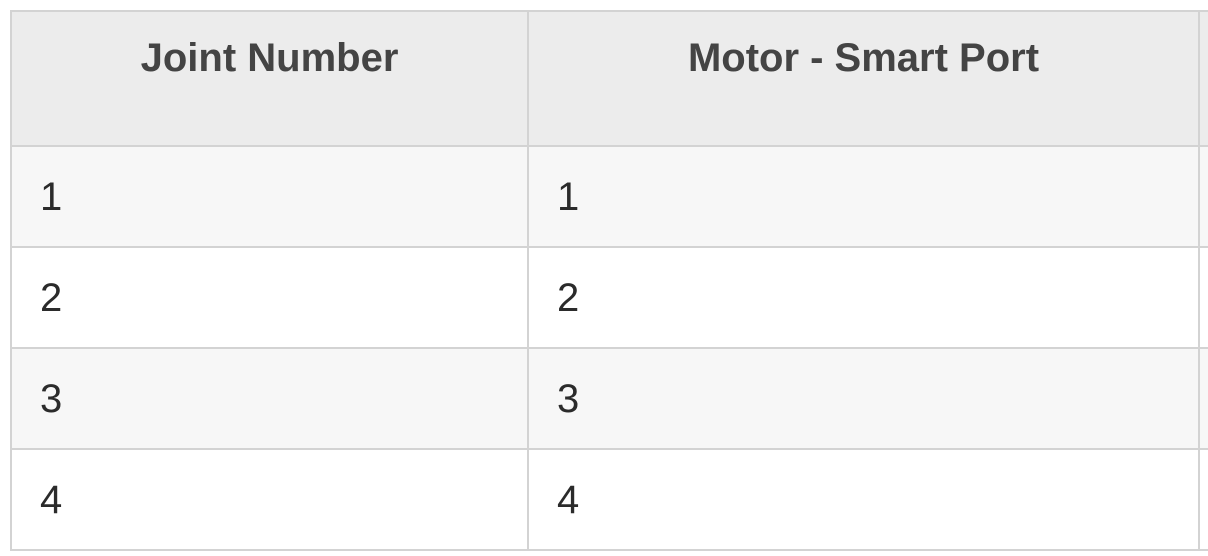 This screenshot has width=1208, height=556. I want to click on column-header-cropped, so click(1203, 78).